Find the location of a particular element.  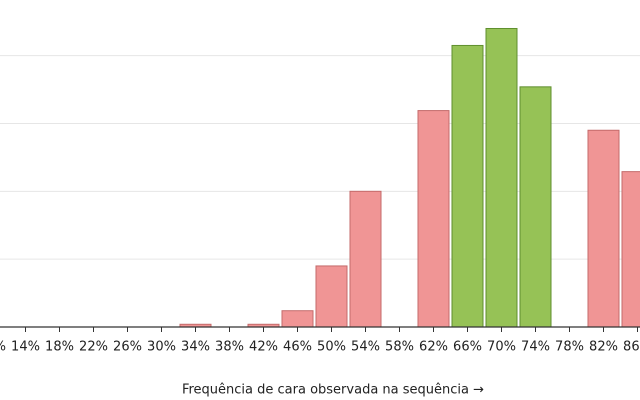

x-tick-label: 78% is located at coordinates (569, 347).